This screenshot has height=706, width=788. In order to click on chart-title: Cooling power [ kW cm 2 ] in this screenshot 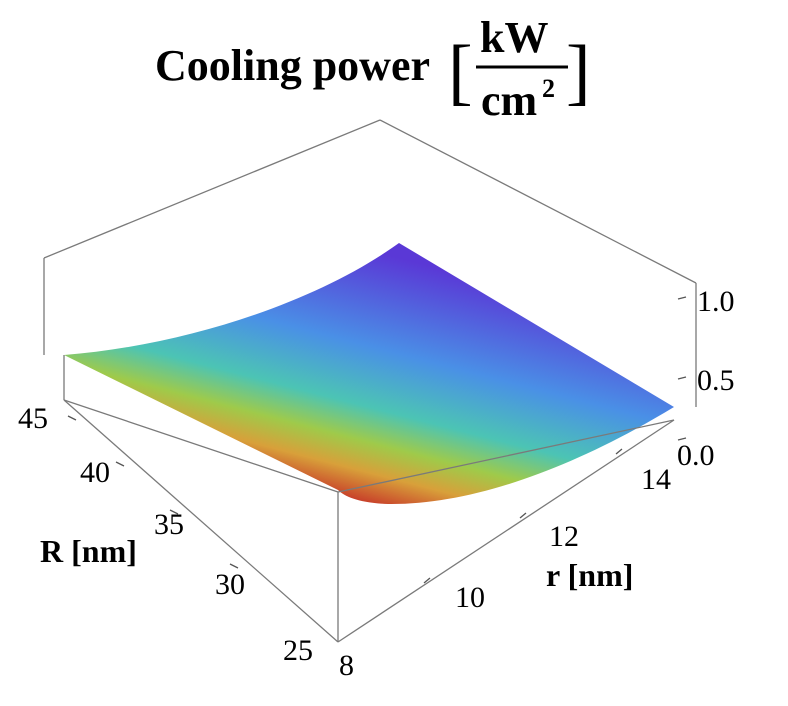, I will do `click(373, 69)`.